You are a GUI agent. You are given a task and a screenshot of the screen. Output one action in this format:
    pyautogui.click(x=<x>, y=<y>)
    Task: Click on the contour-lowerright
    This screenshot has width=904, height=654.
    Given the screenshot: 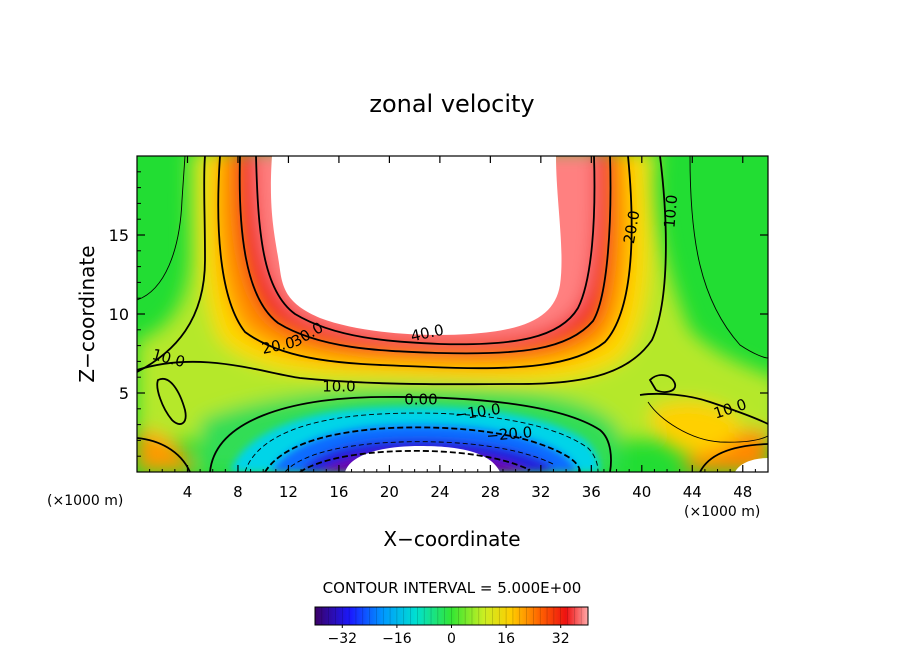 What is the action you would take?
    pyautogui.click(x=733, y=457)
    